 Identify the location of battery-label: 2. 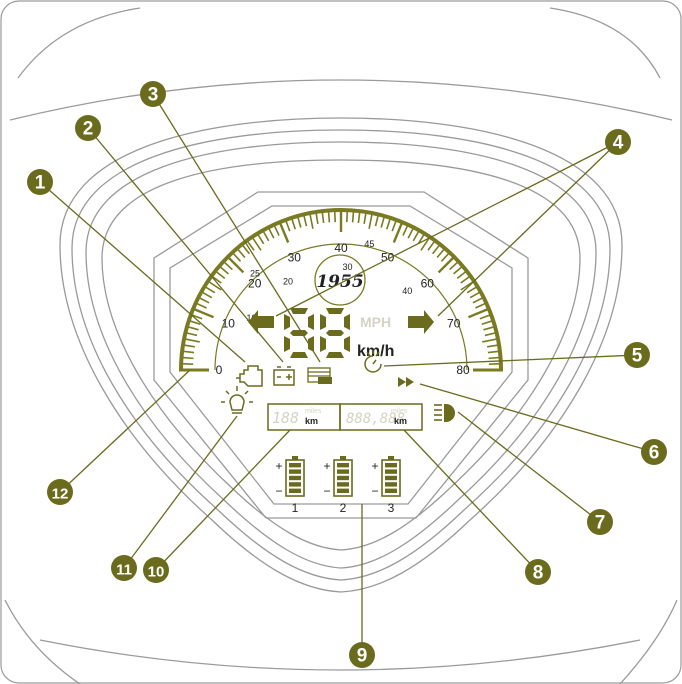
(343, 508).